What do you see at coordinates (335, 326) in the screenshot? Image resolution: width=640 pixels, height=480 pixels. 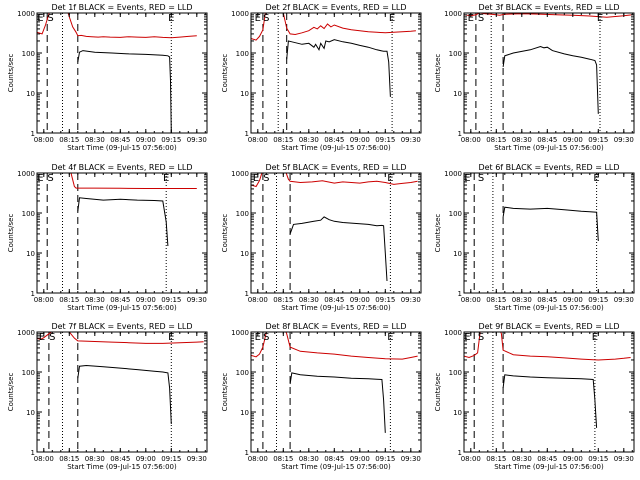 I see `panel-title: Det 8f BLACK = Events, RED = LLD` at bounding box center [335, 326].